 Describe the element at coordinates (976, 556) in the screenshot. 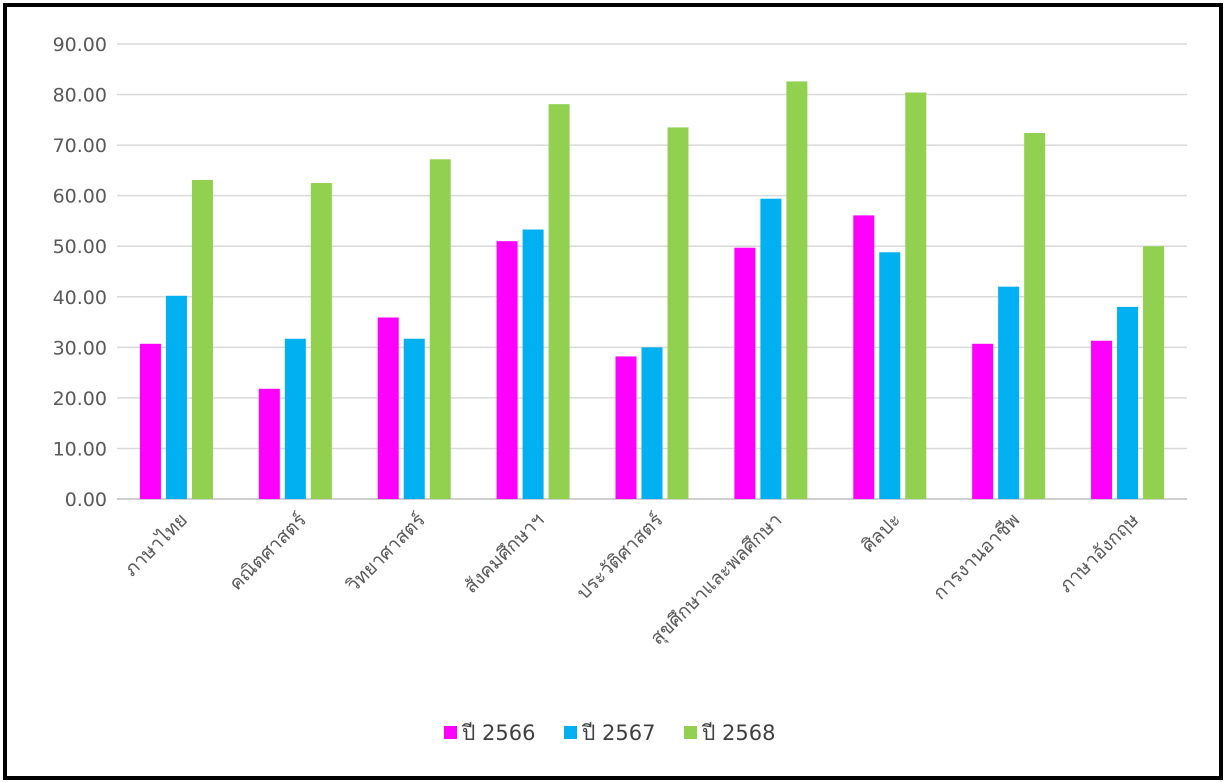

I see `x-tick-label: การงานอาชีพ` at that location.